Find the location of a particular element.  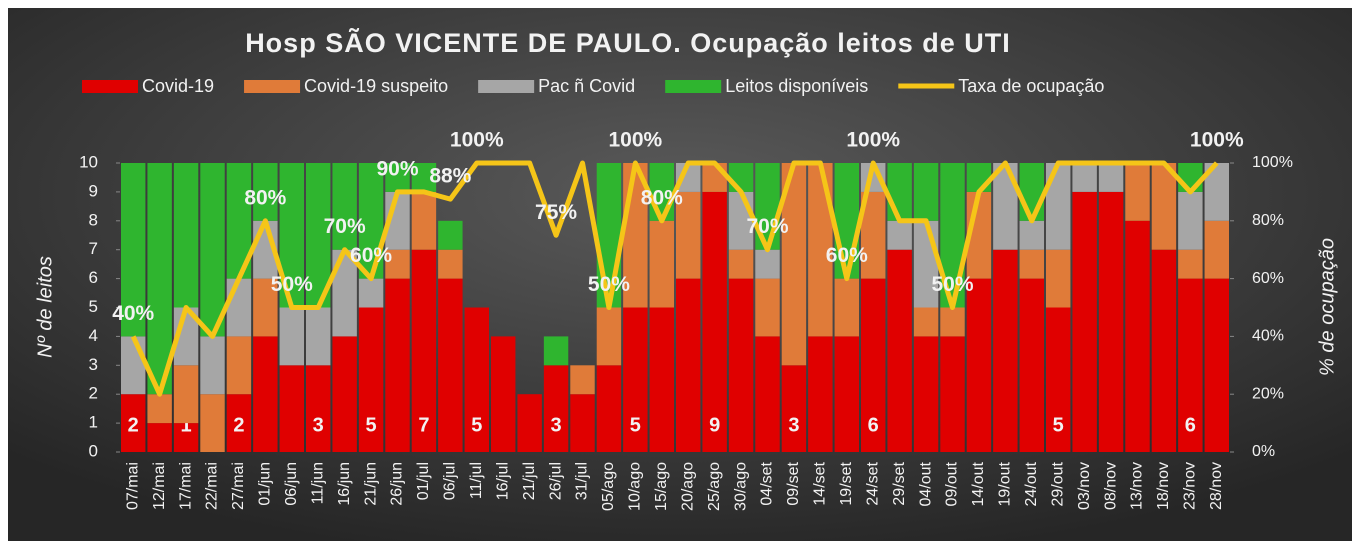

y-tick-label: 10 is located at coordinates (88, 161).